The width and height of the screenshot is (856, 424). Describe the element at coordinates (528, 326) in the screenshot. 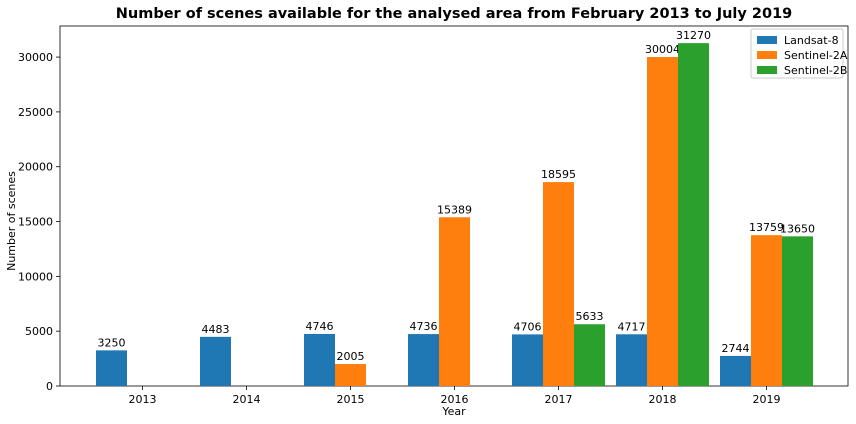

I see `data-label-landsat-8-2017: 4706` at that location.